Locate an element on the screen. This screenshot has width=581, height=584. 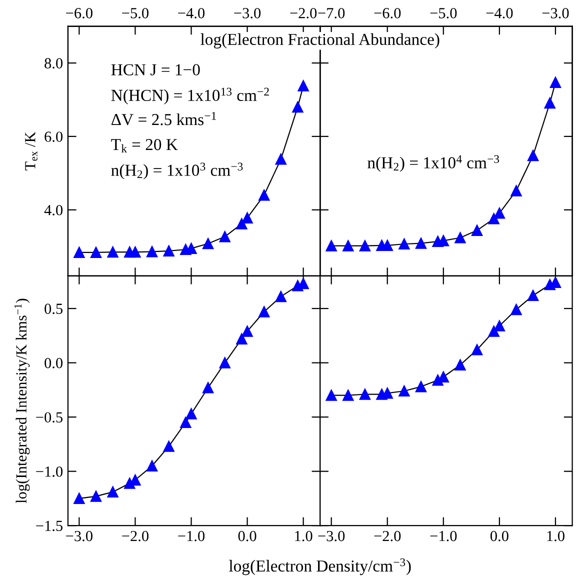
annotation: n(H$_{2}$) = 1x10$^{4}$ cm$^{−3}$ is located at coordinates (434, 163).